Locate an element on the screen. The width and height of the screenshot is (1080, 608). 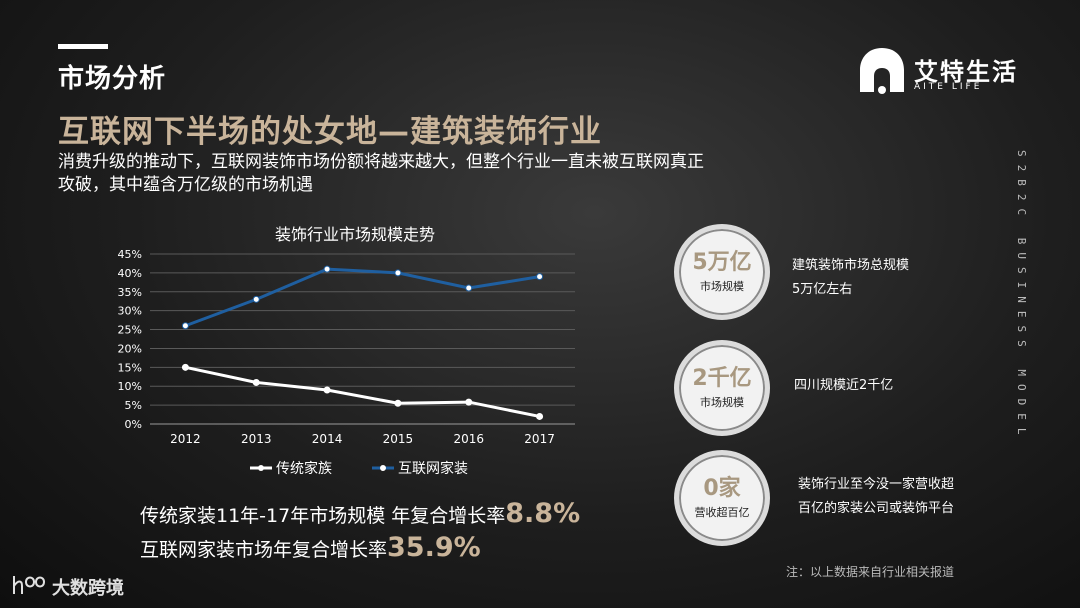
x-tick-label: 2017 is located at coordinates (539, 439).